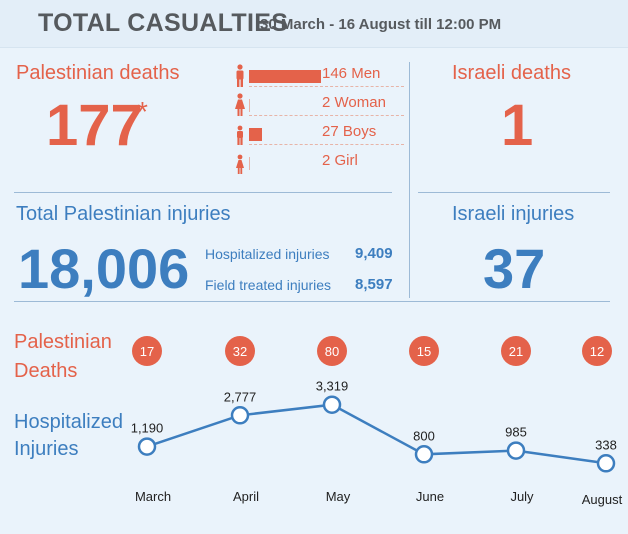 This screenshot has width=628, height=534. Describe the element at coordinates (98, 73) in the screenshot. I see `palestinian-deaths-label: Palestinian deaths` at that location.